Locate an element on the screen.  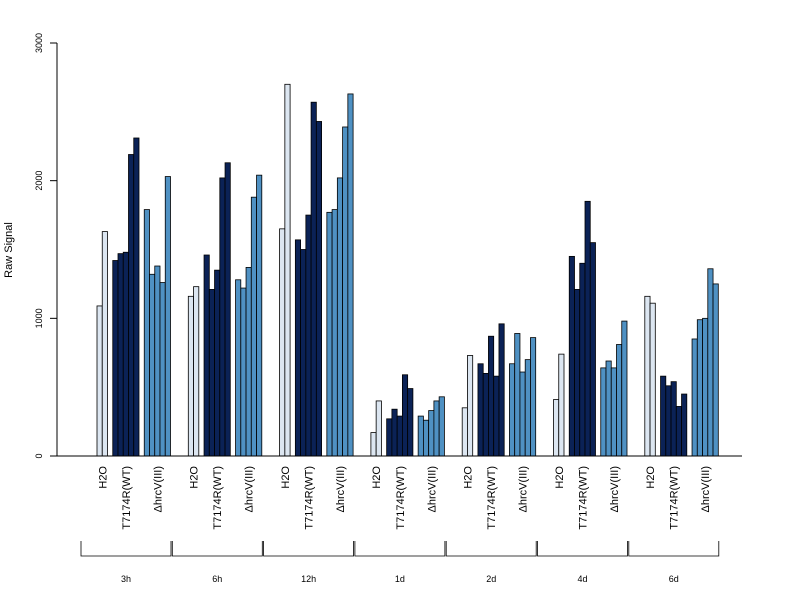
time-label: 1d is located at coordinates (400, 579).